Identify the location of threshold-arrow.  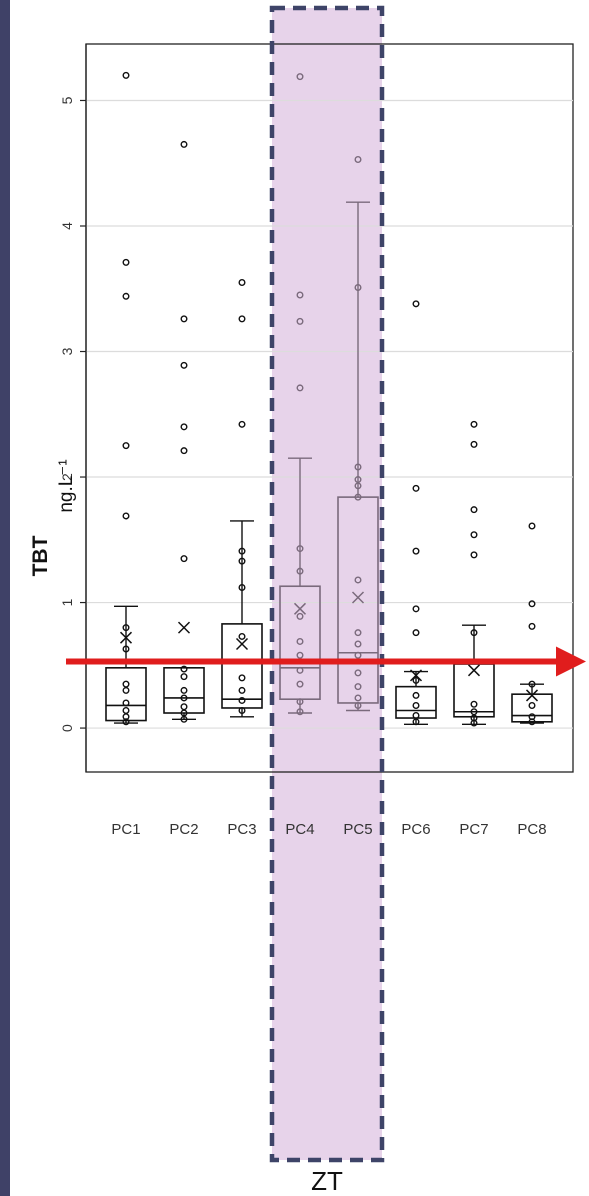
(326, 661).